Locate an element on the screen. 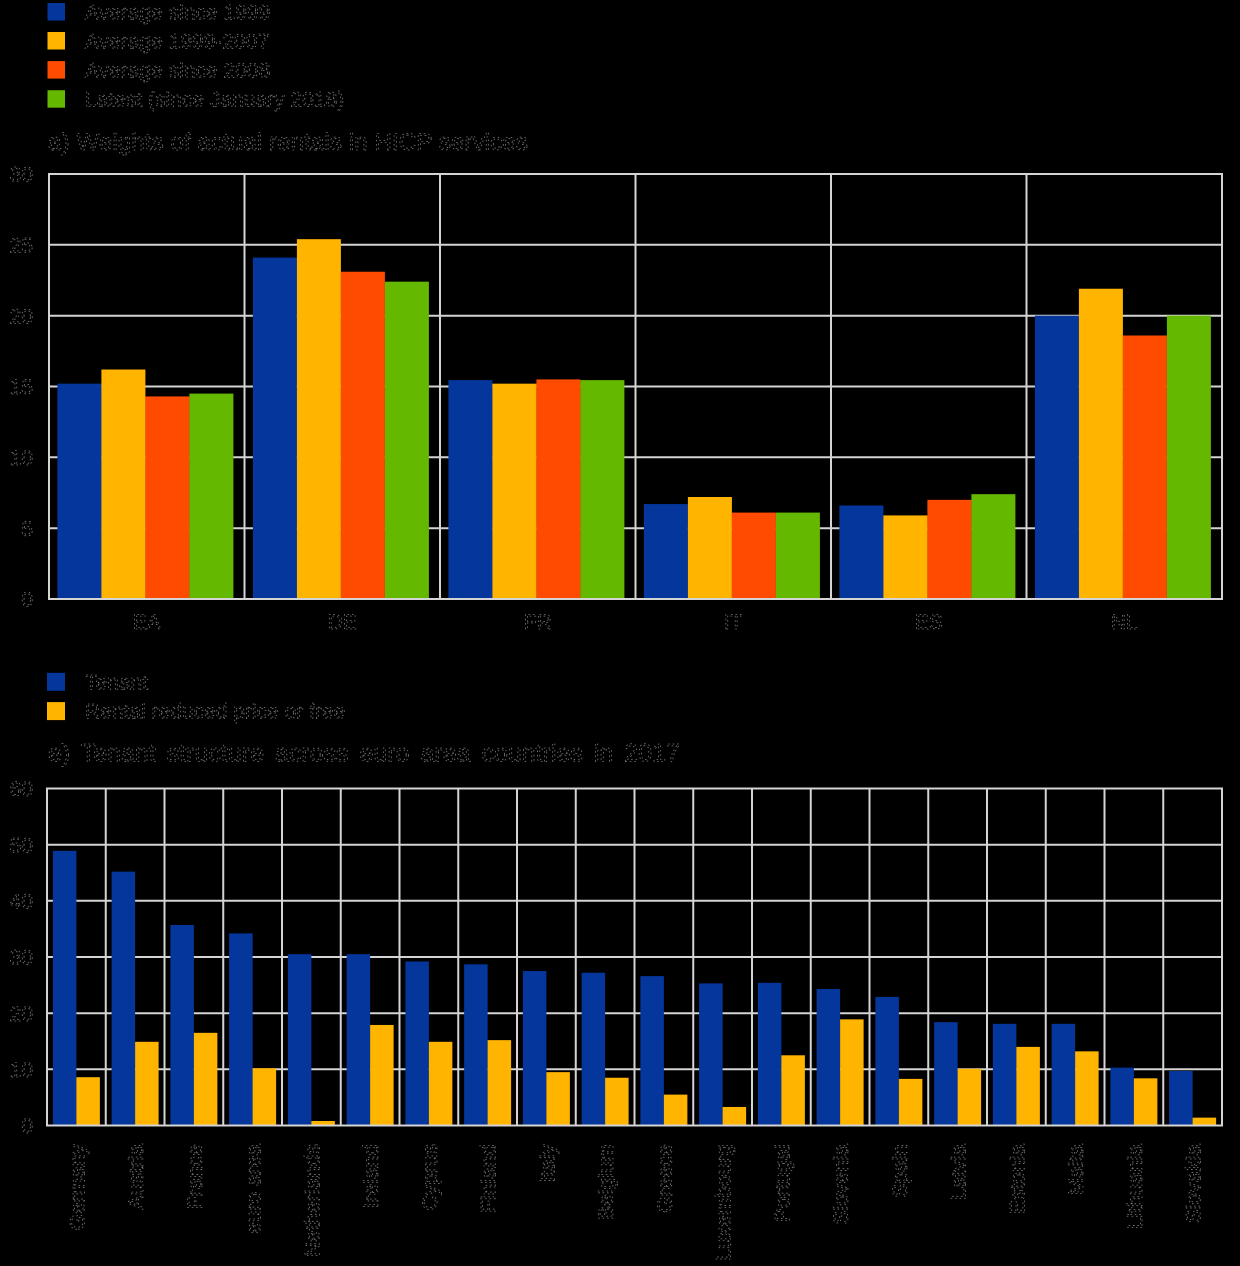 Image resolution: width=1240 pixels, height=1266 pixels. svg-text: Italy is located at coordinates (547, 1163).